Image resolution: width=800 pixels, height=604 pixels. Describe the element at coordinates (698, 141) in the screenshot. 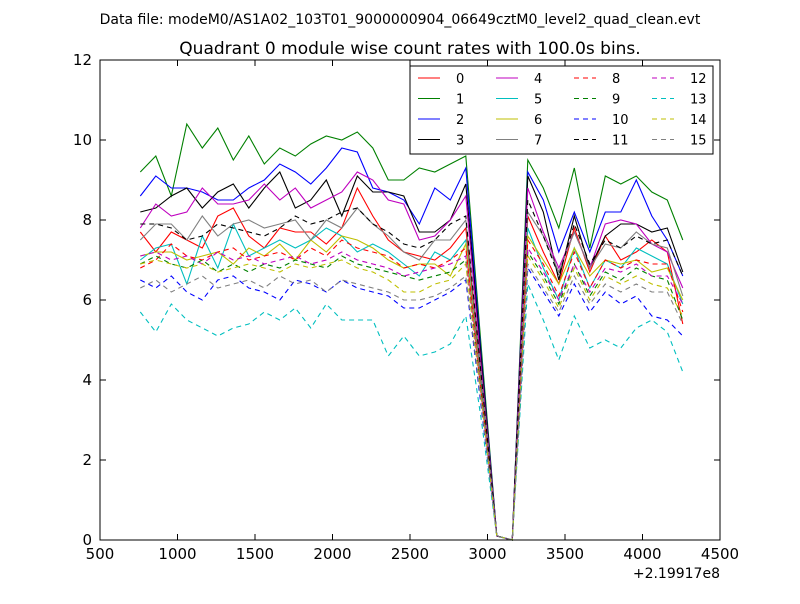

I see `legend-label-15: 15` at that location.